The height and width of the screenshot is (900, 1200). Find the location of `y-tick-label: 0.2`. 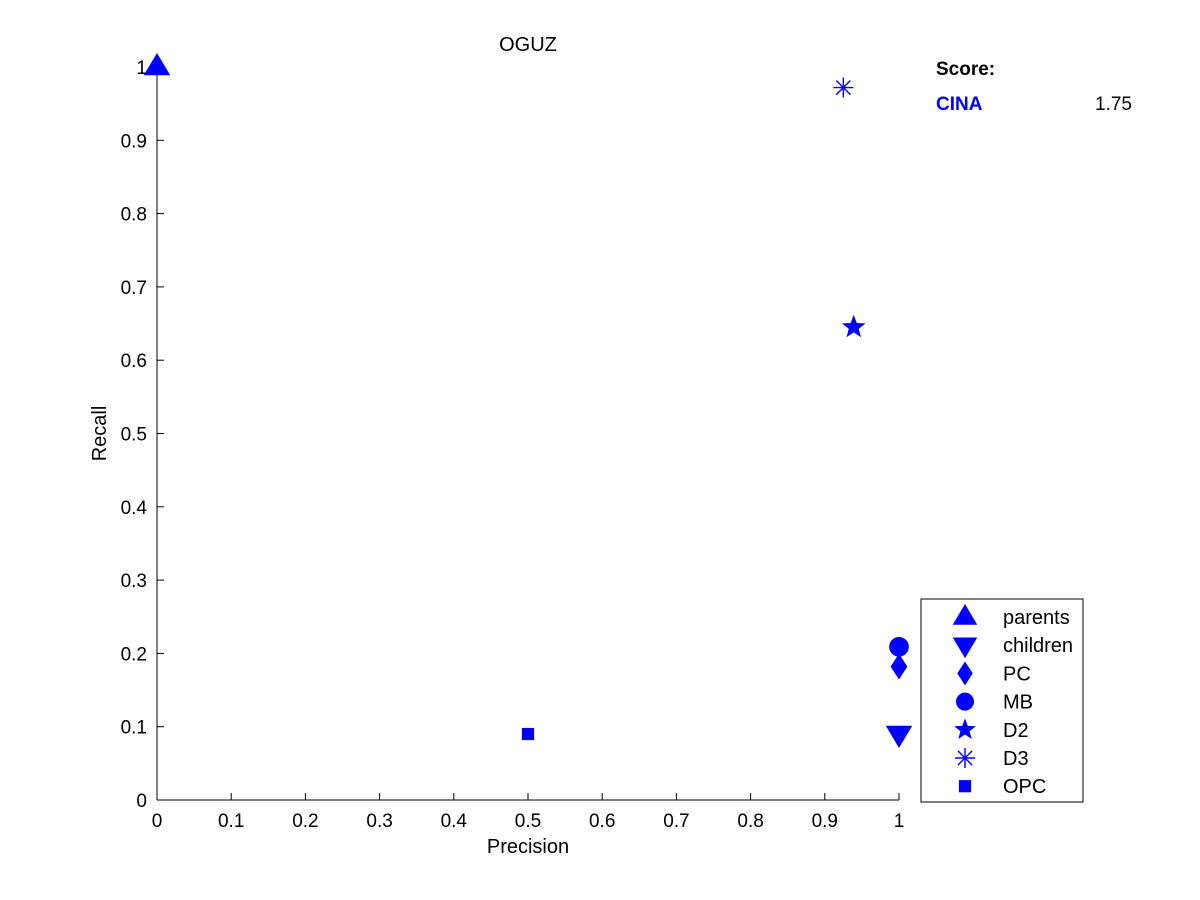

y-tick-label: 0.2 is located at coordinates (134, 654).